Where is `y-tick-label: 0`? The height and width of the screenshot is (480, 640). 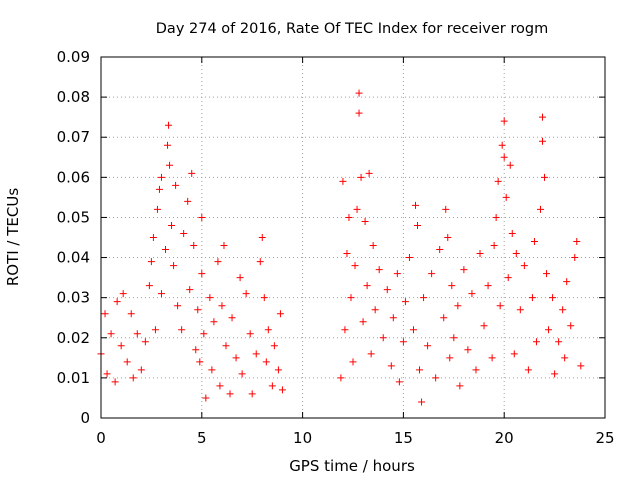
y-tick-label: 0 is located at coordinates (85, 418).